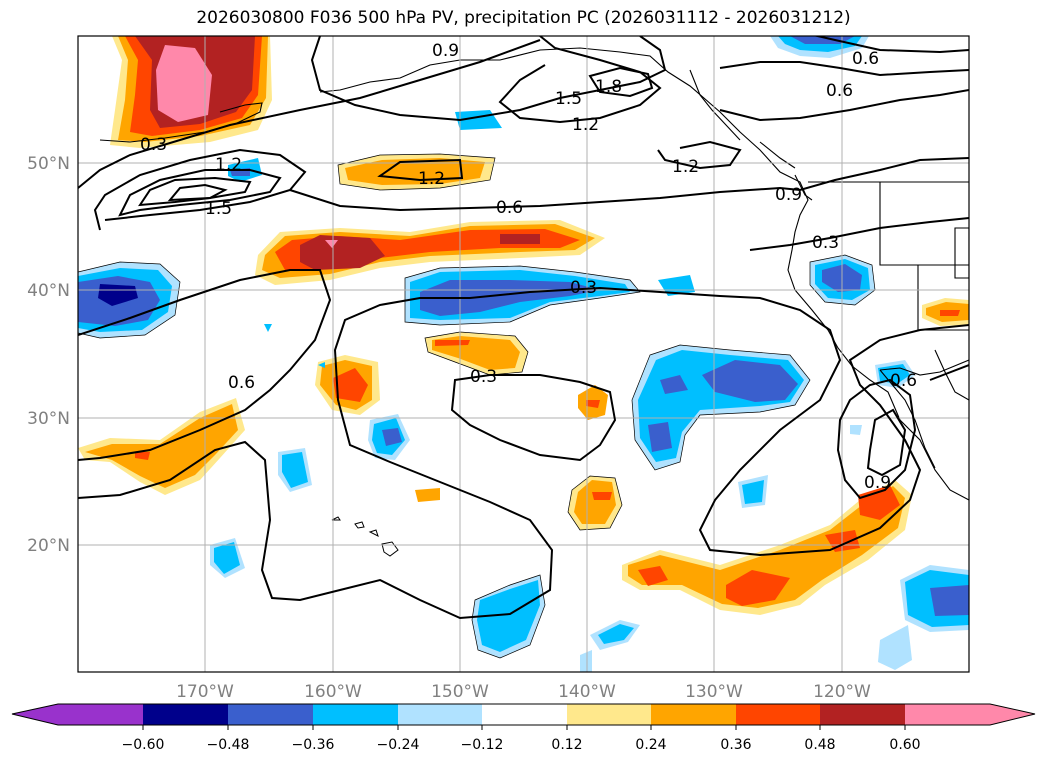 This screenshot has width=1047, height=765. I want to click on lat-label: 40°N, so click(48, 291).